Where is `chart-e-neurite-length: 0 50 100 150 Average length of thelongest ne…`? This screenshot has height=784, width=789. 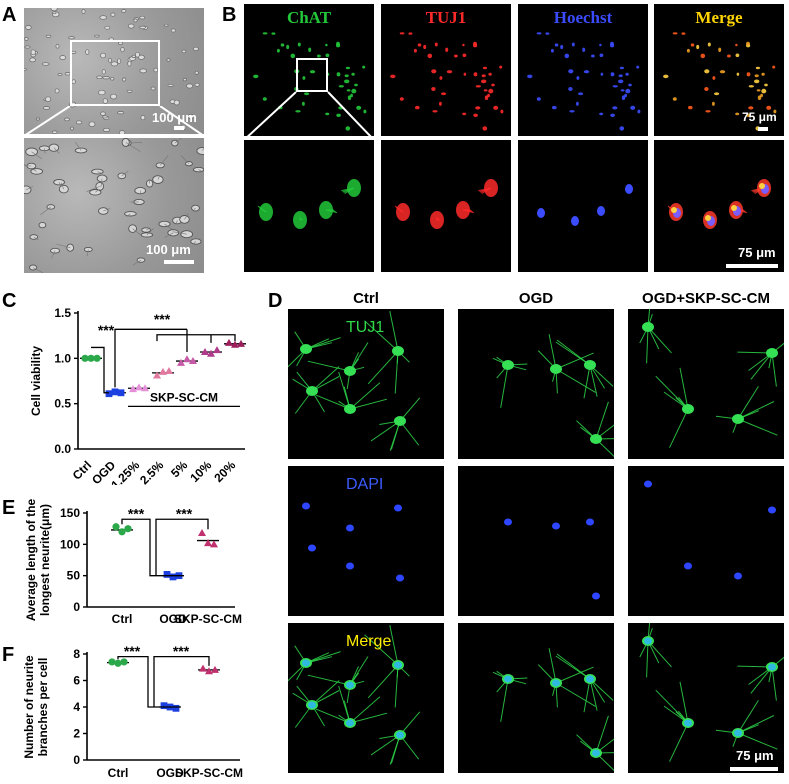 chart-e-neurite-length: 0 50 100 150 Average length of thelongest ne… is located at coordinates (133, 562).